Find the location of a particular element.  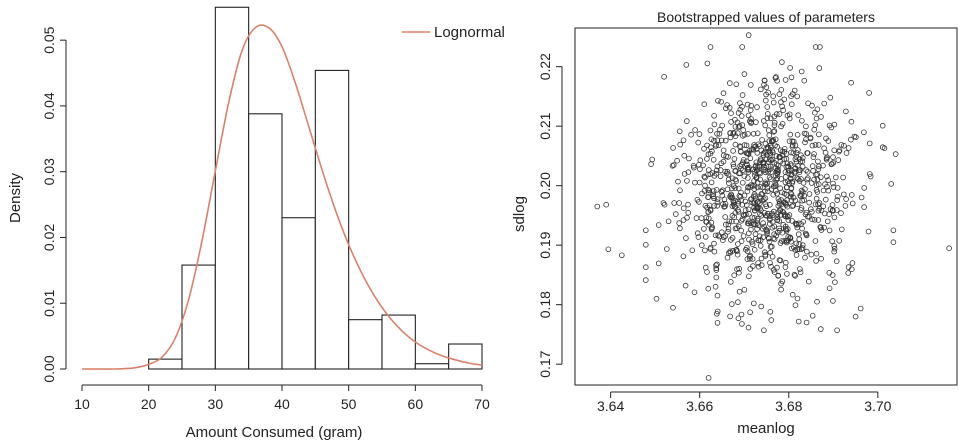

histogram-y-tick-label: 0.00 is located at coordinates (49, 368).